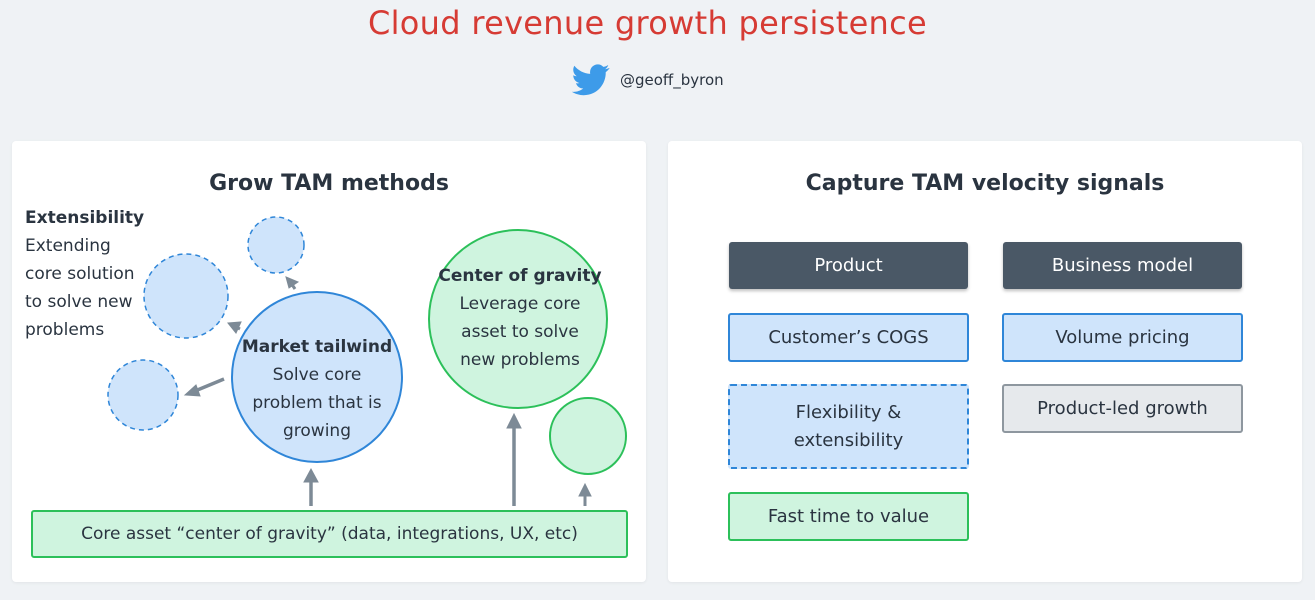 This screenshot has height=600, width=1315. What do you see at coordinates (647, 23) in the screenshot?
I see `page-title: Cloud revenue growth persistence` at bounding box center [647, 23].